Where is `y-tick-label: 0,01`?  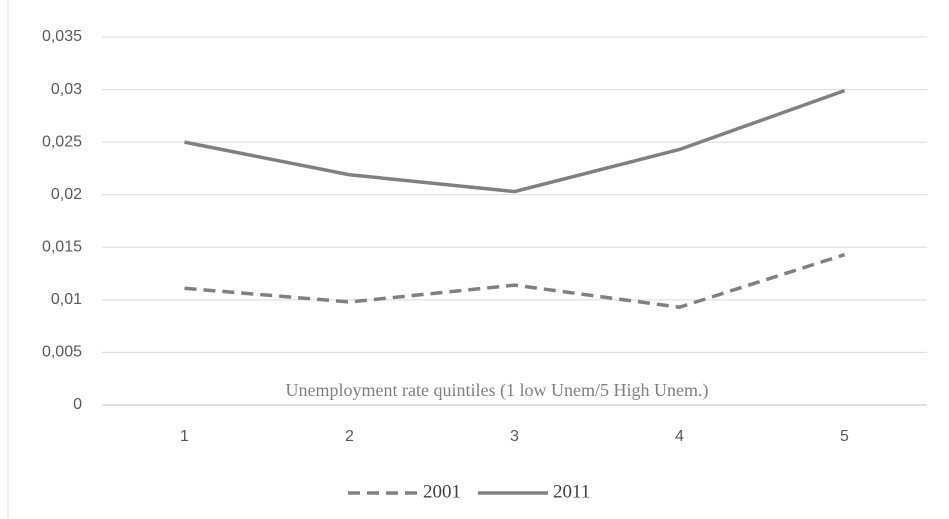 y-tick-label: 0,01 is located at coordinates (66, 299).